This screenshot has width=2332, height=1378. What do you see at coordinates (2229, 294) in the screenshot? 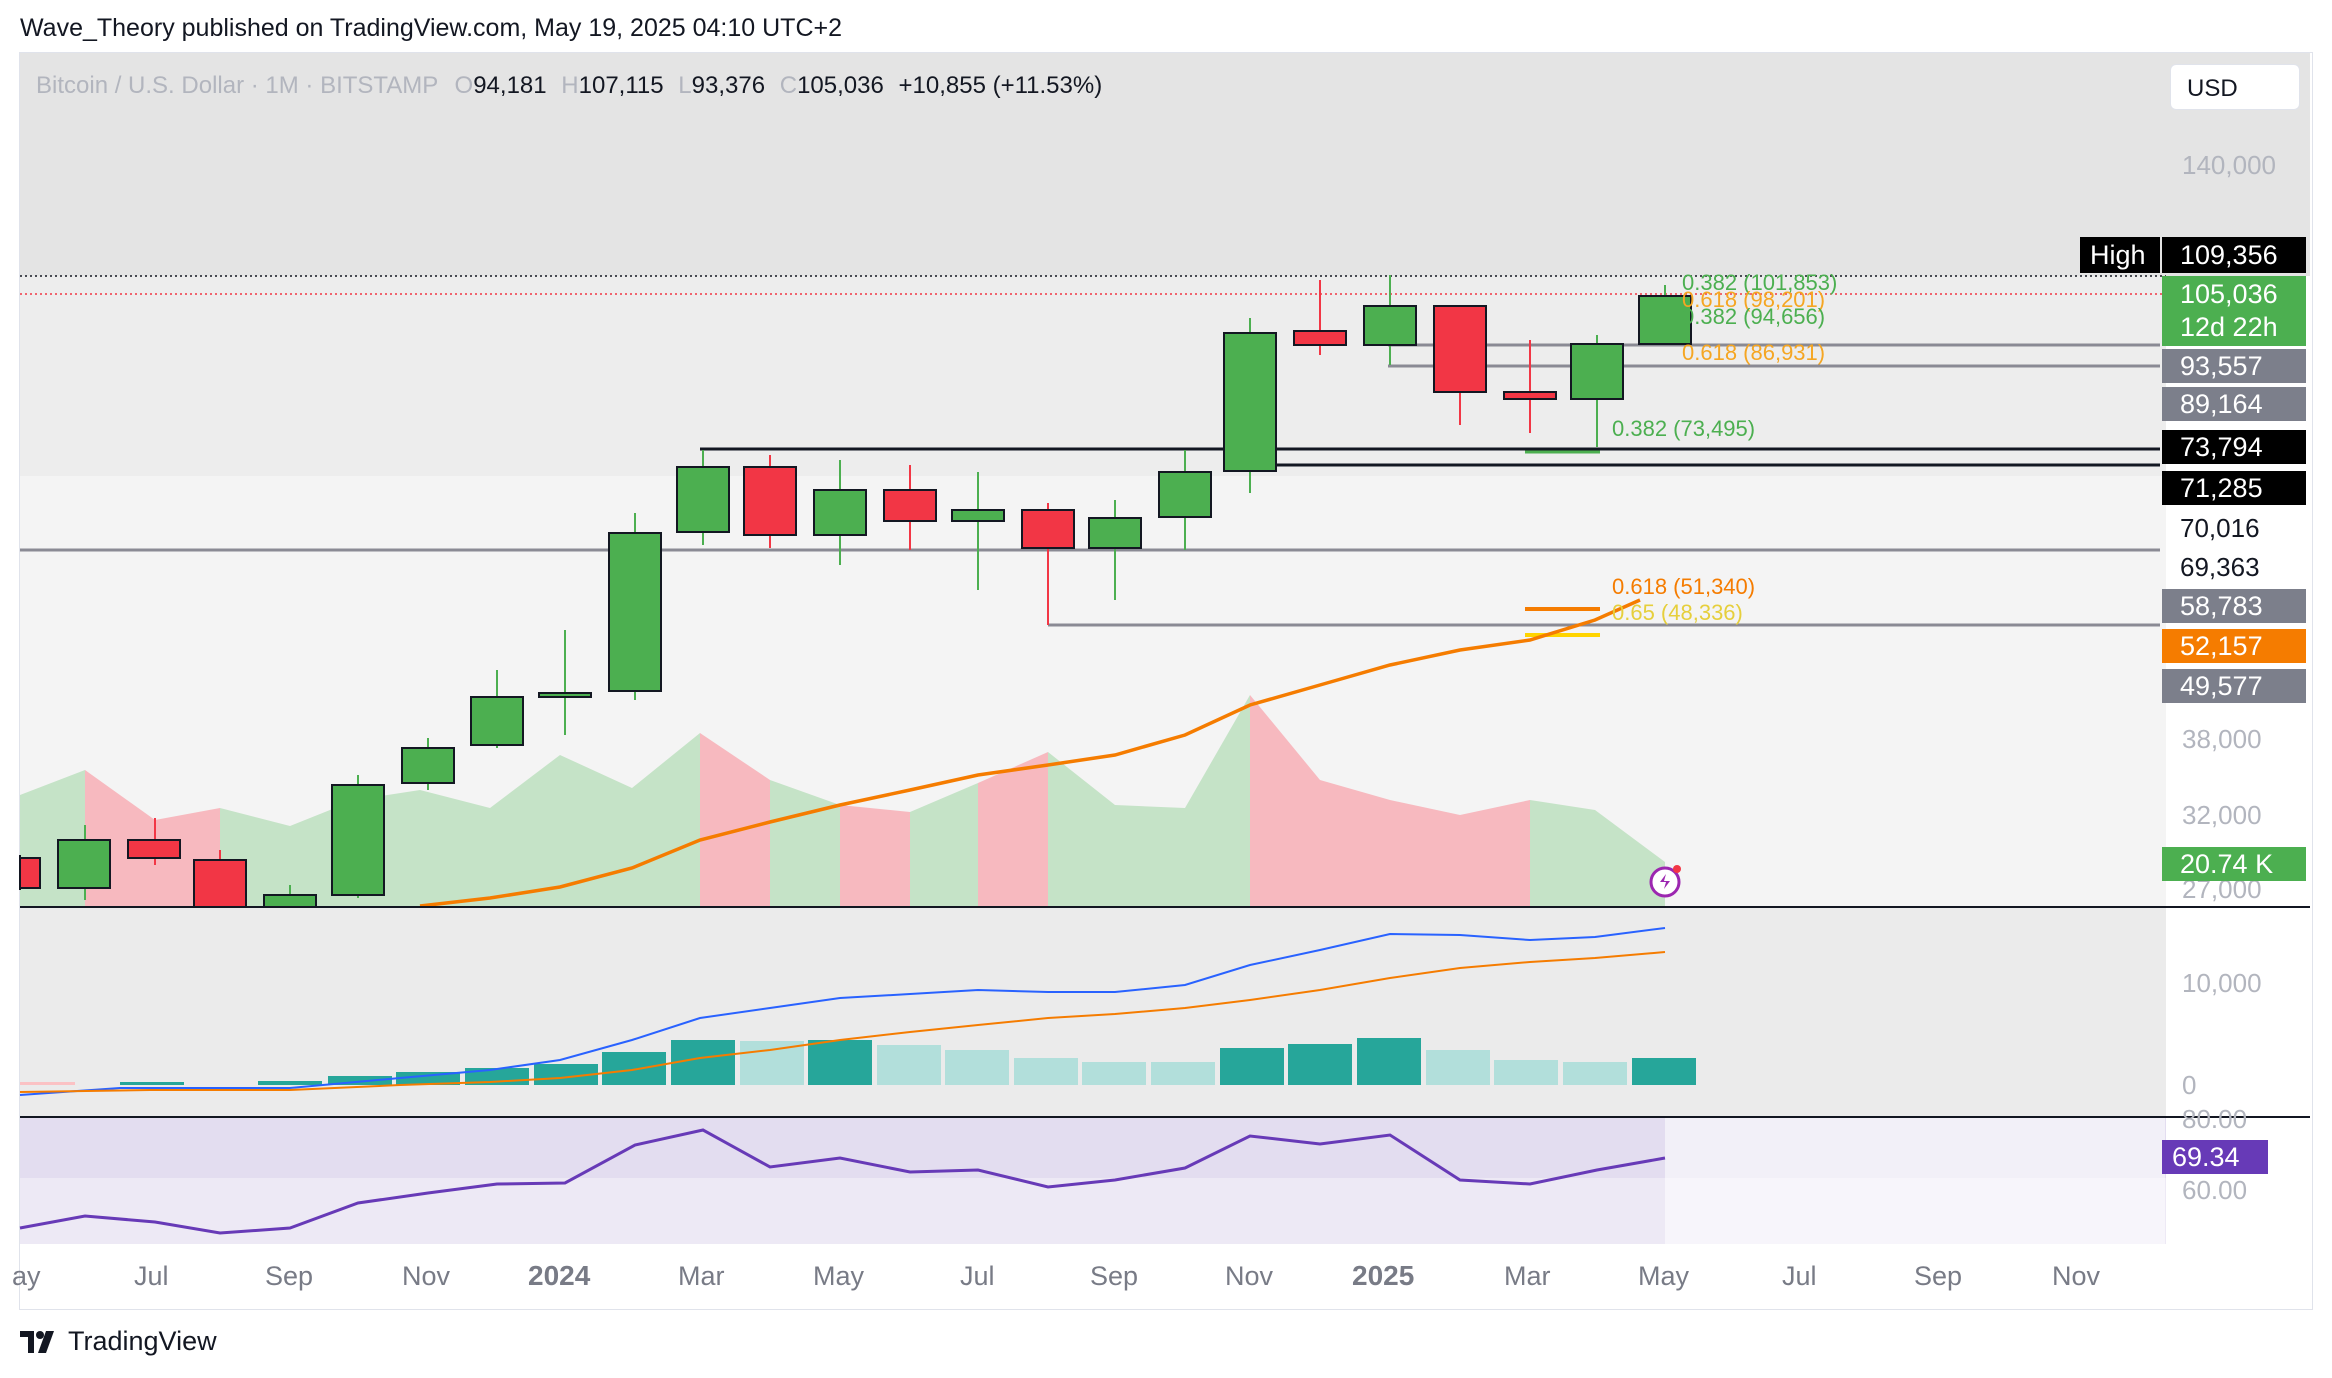
I see `svg-text: 105,036` at bounding box center [2229, 294].